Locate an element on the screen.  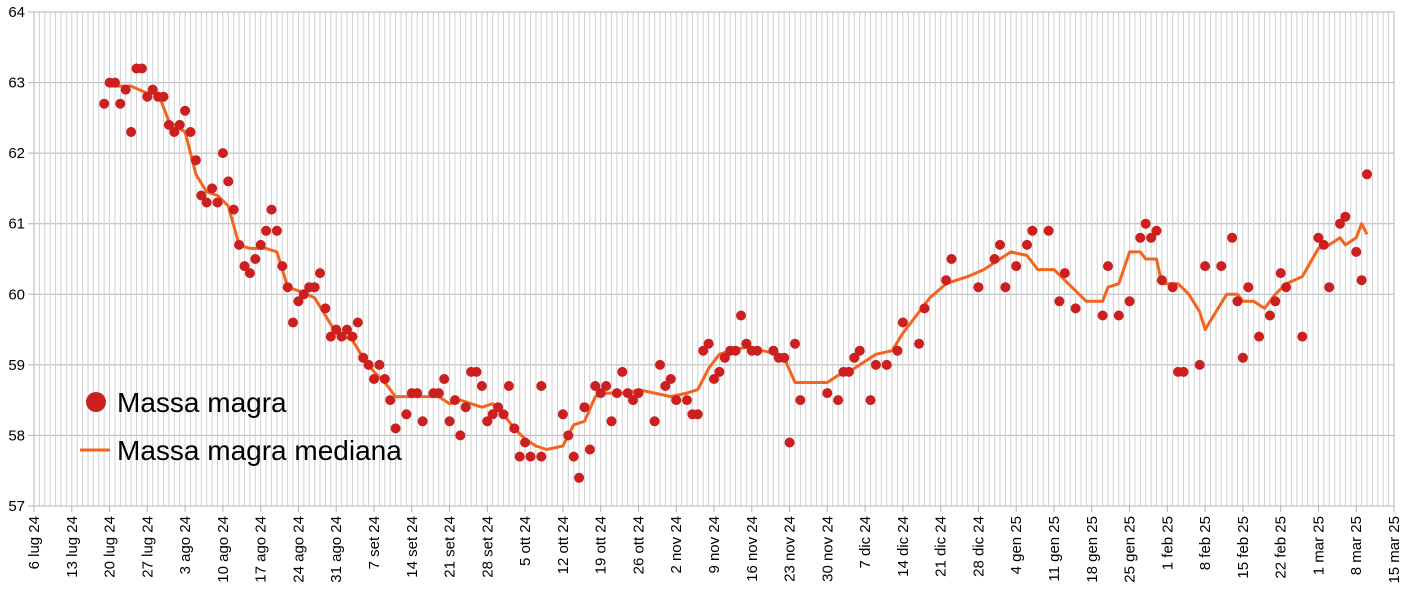
x-tick-label: 21 set 24 is located at coordinates (450, 547).